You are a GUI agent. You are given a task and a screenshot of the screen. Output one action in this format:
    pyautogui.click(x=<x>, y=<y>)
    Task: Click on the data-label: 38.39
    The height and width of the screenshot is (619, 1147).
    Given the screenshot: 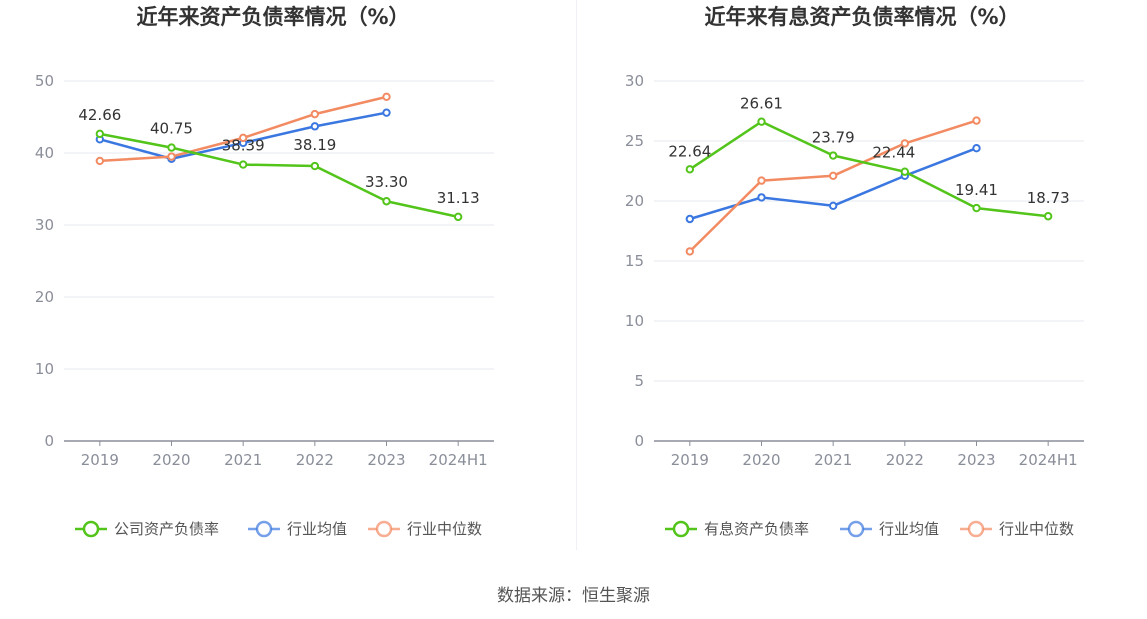 What is the action you would take?
    pyautogui.click(x=243, y=146)
    